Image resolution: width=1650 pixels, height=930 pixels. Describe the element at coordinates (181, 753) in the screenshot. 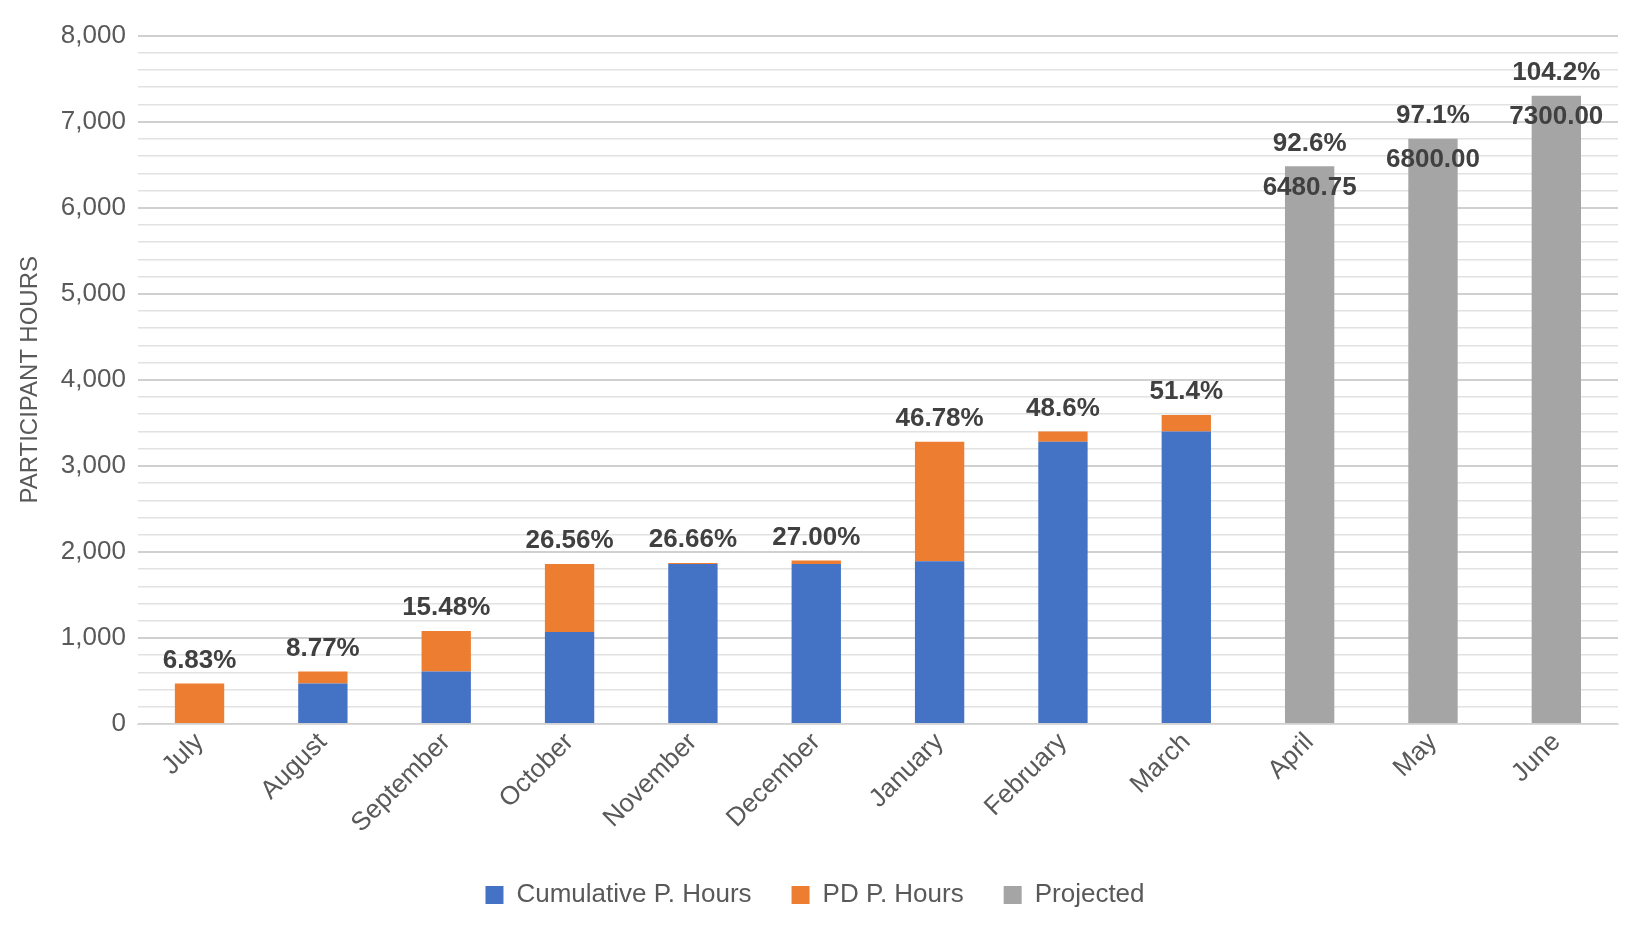

I see `x-tick-label: July` at that location.